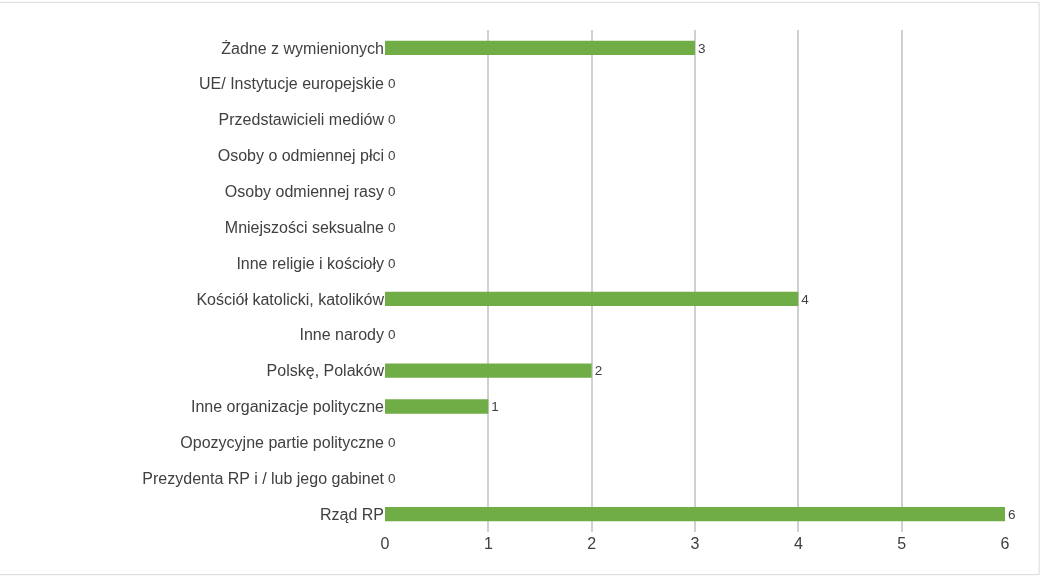 This screenshot has width=1042, height=577. Describe the element at coordinates (325, 371) in the screenshot. I see `y-tick-label: Polskę, Polaków` at that location.